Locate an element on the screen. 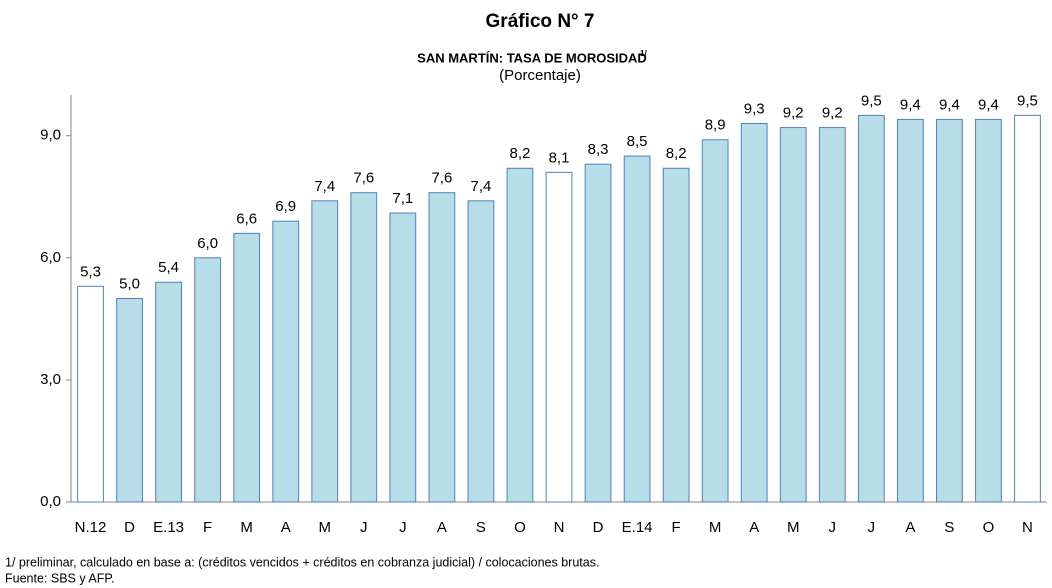  data-label: 8,3 is located at coordinates (598, 149).